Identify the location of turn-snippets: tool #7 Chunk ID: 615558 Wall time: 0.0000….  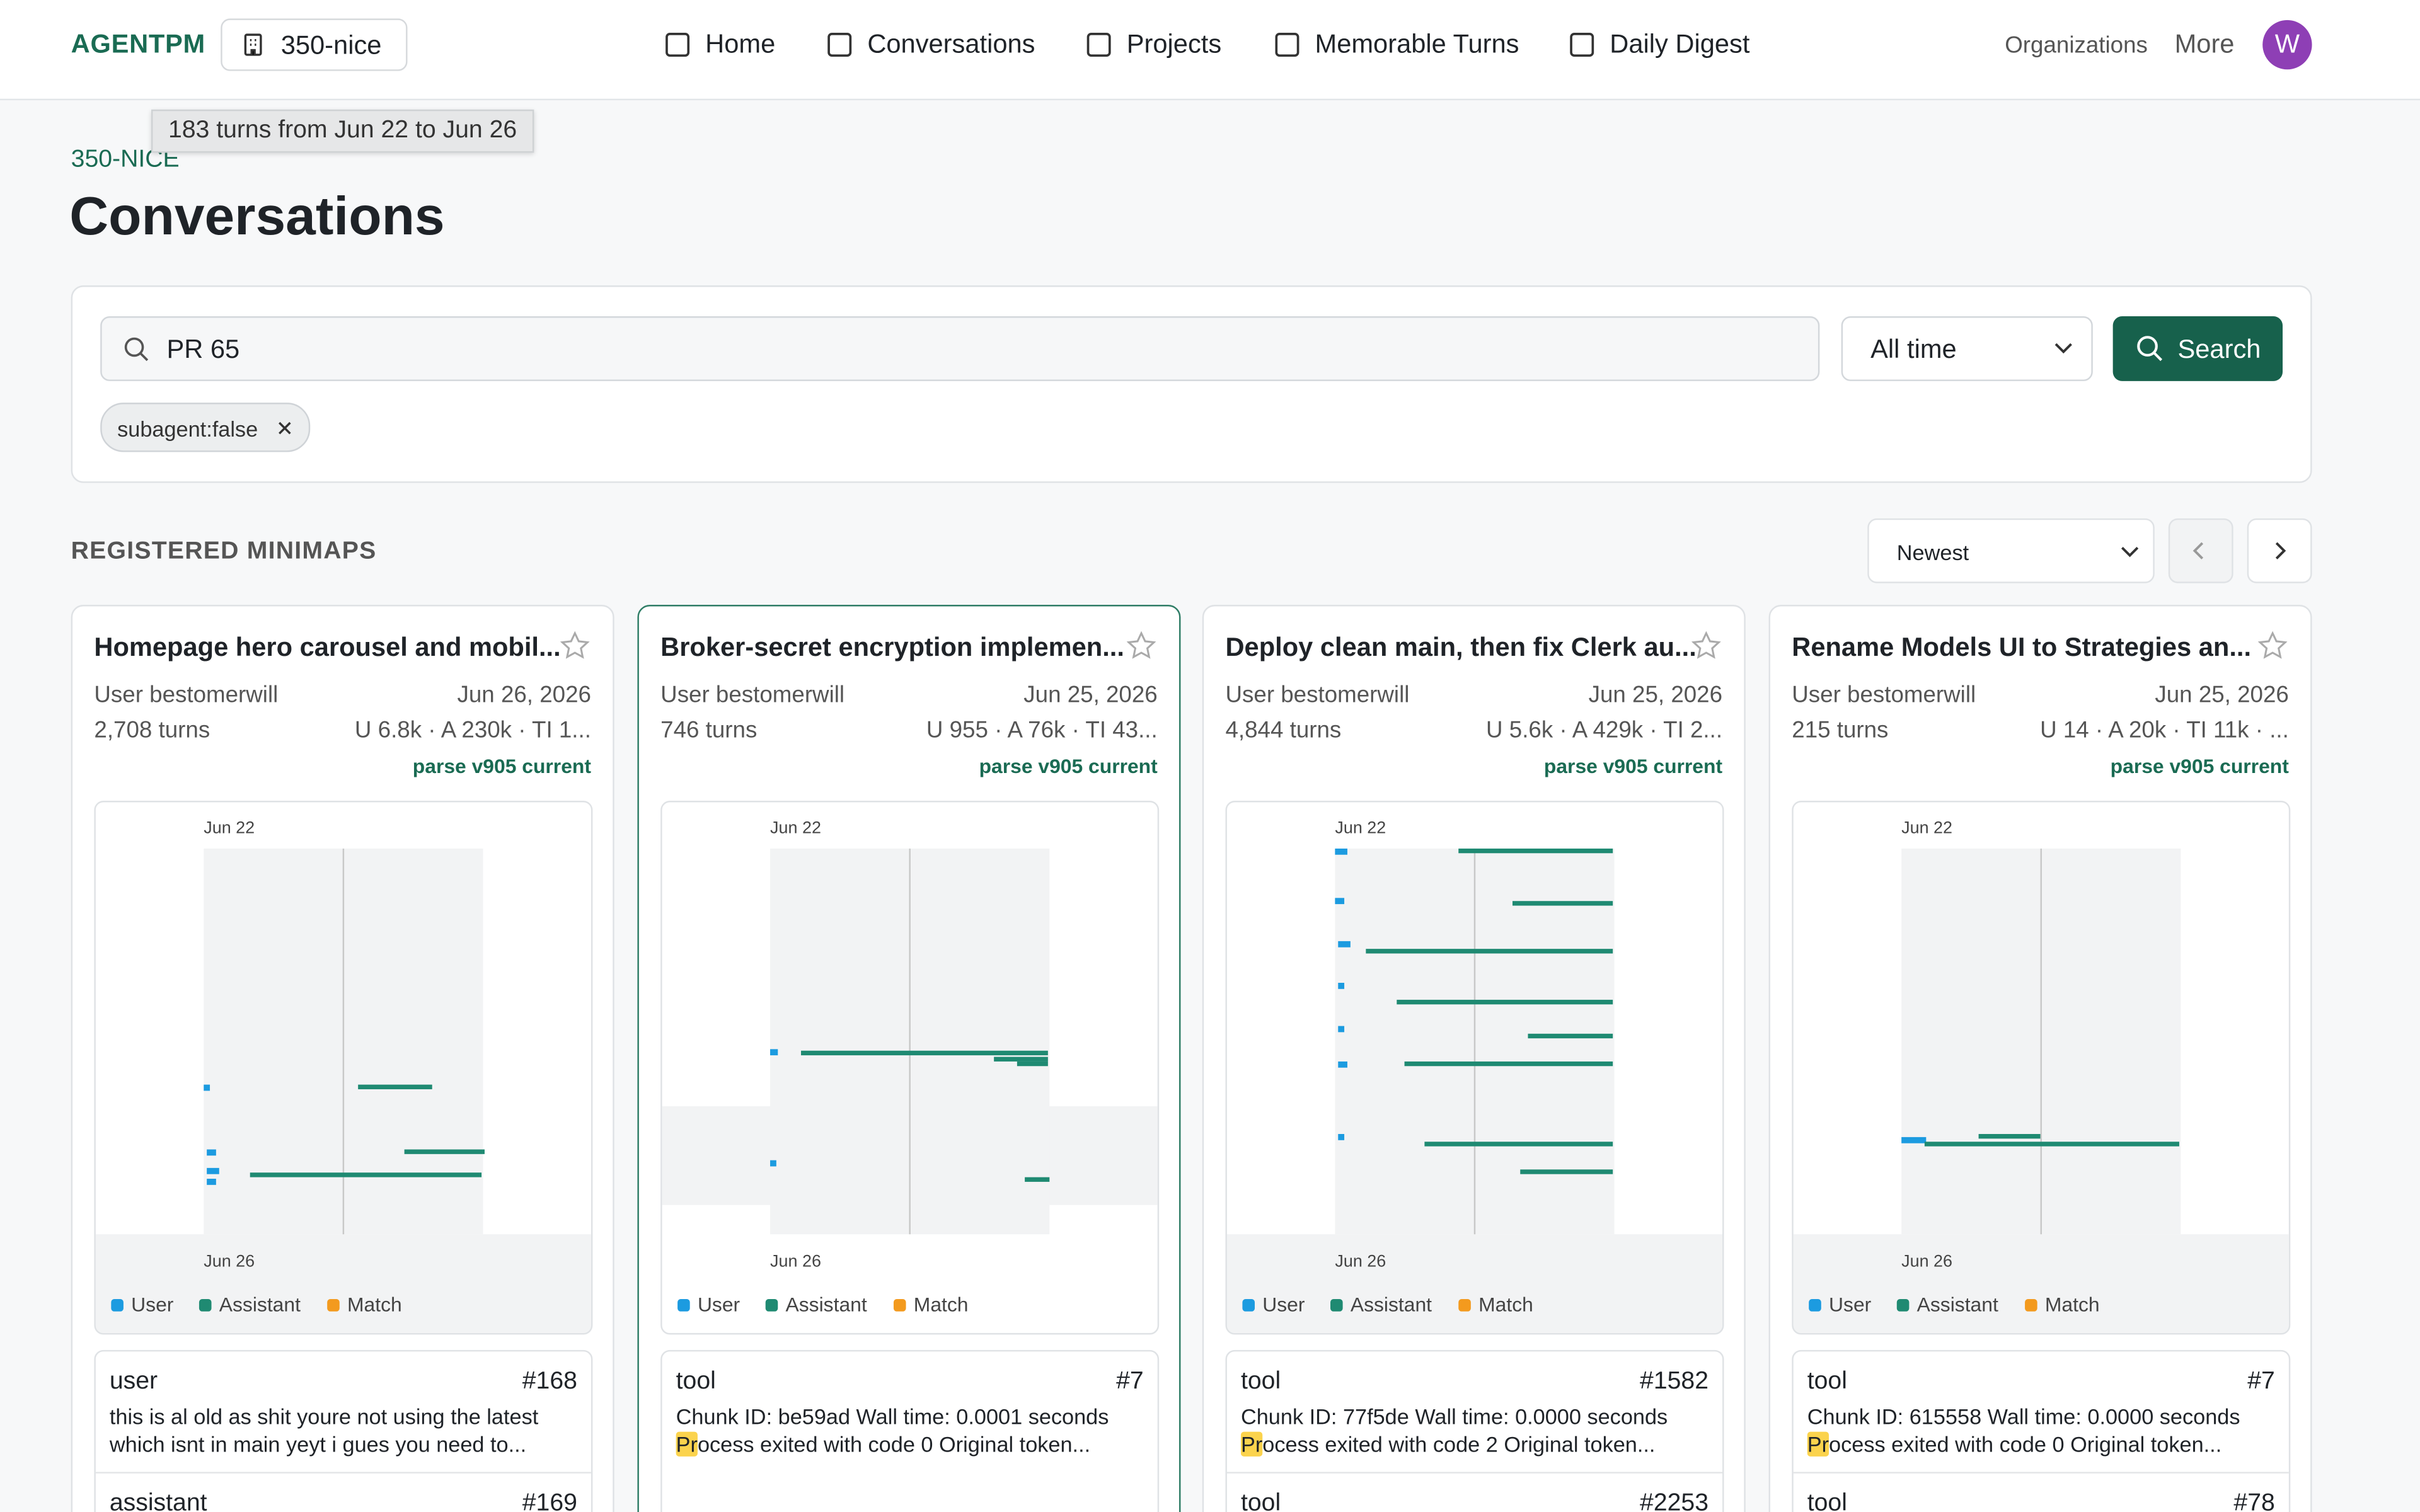
(2042, 1430).